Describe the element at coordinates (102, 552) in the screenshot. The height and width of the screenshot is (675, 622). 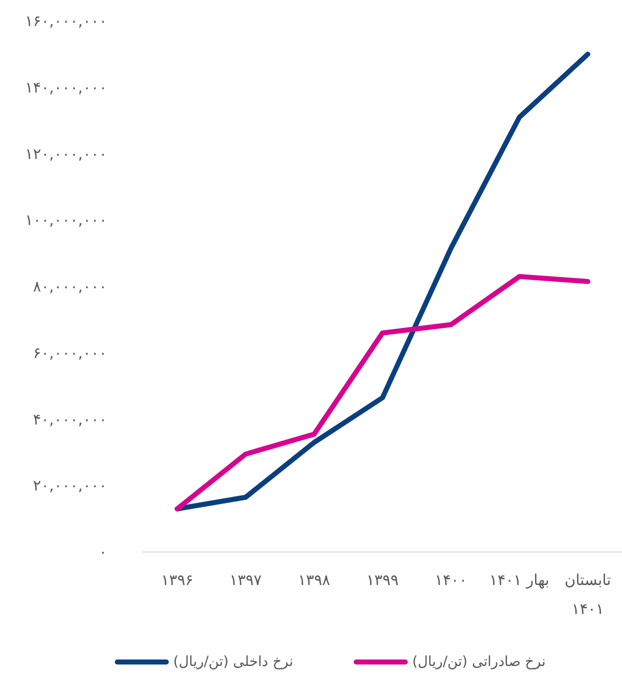
I see `y-tick-label: ۰` at that location.